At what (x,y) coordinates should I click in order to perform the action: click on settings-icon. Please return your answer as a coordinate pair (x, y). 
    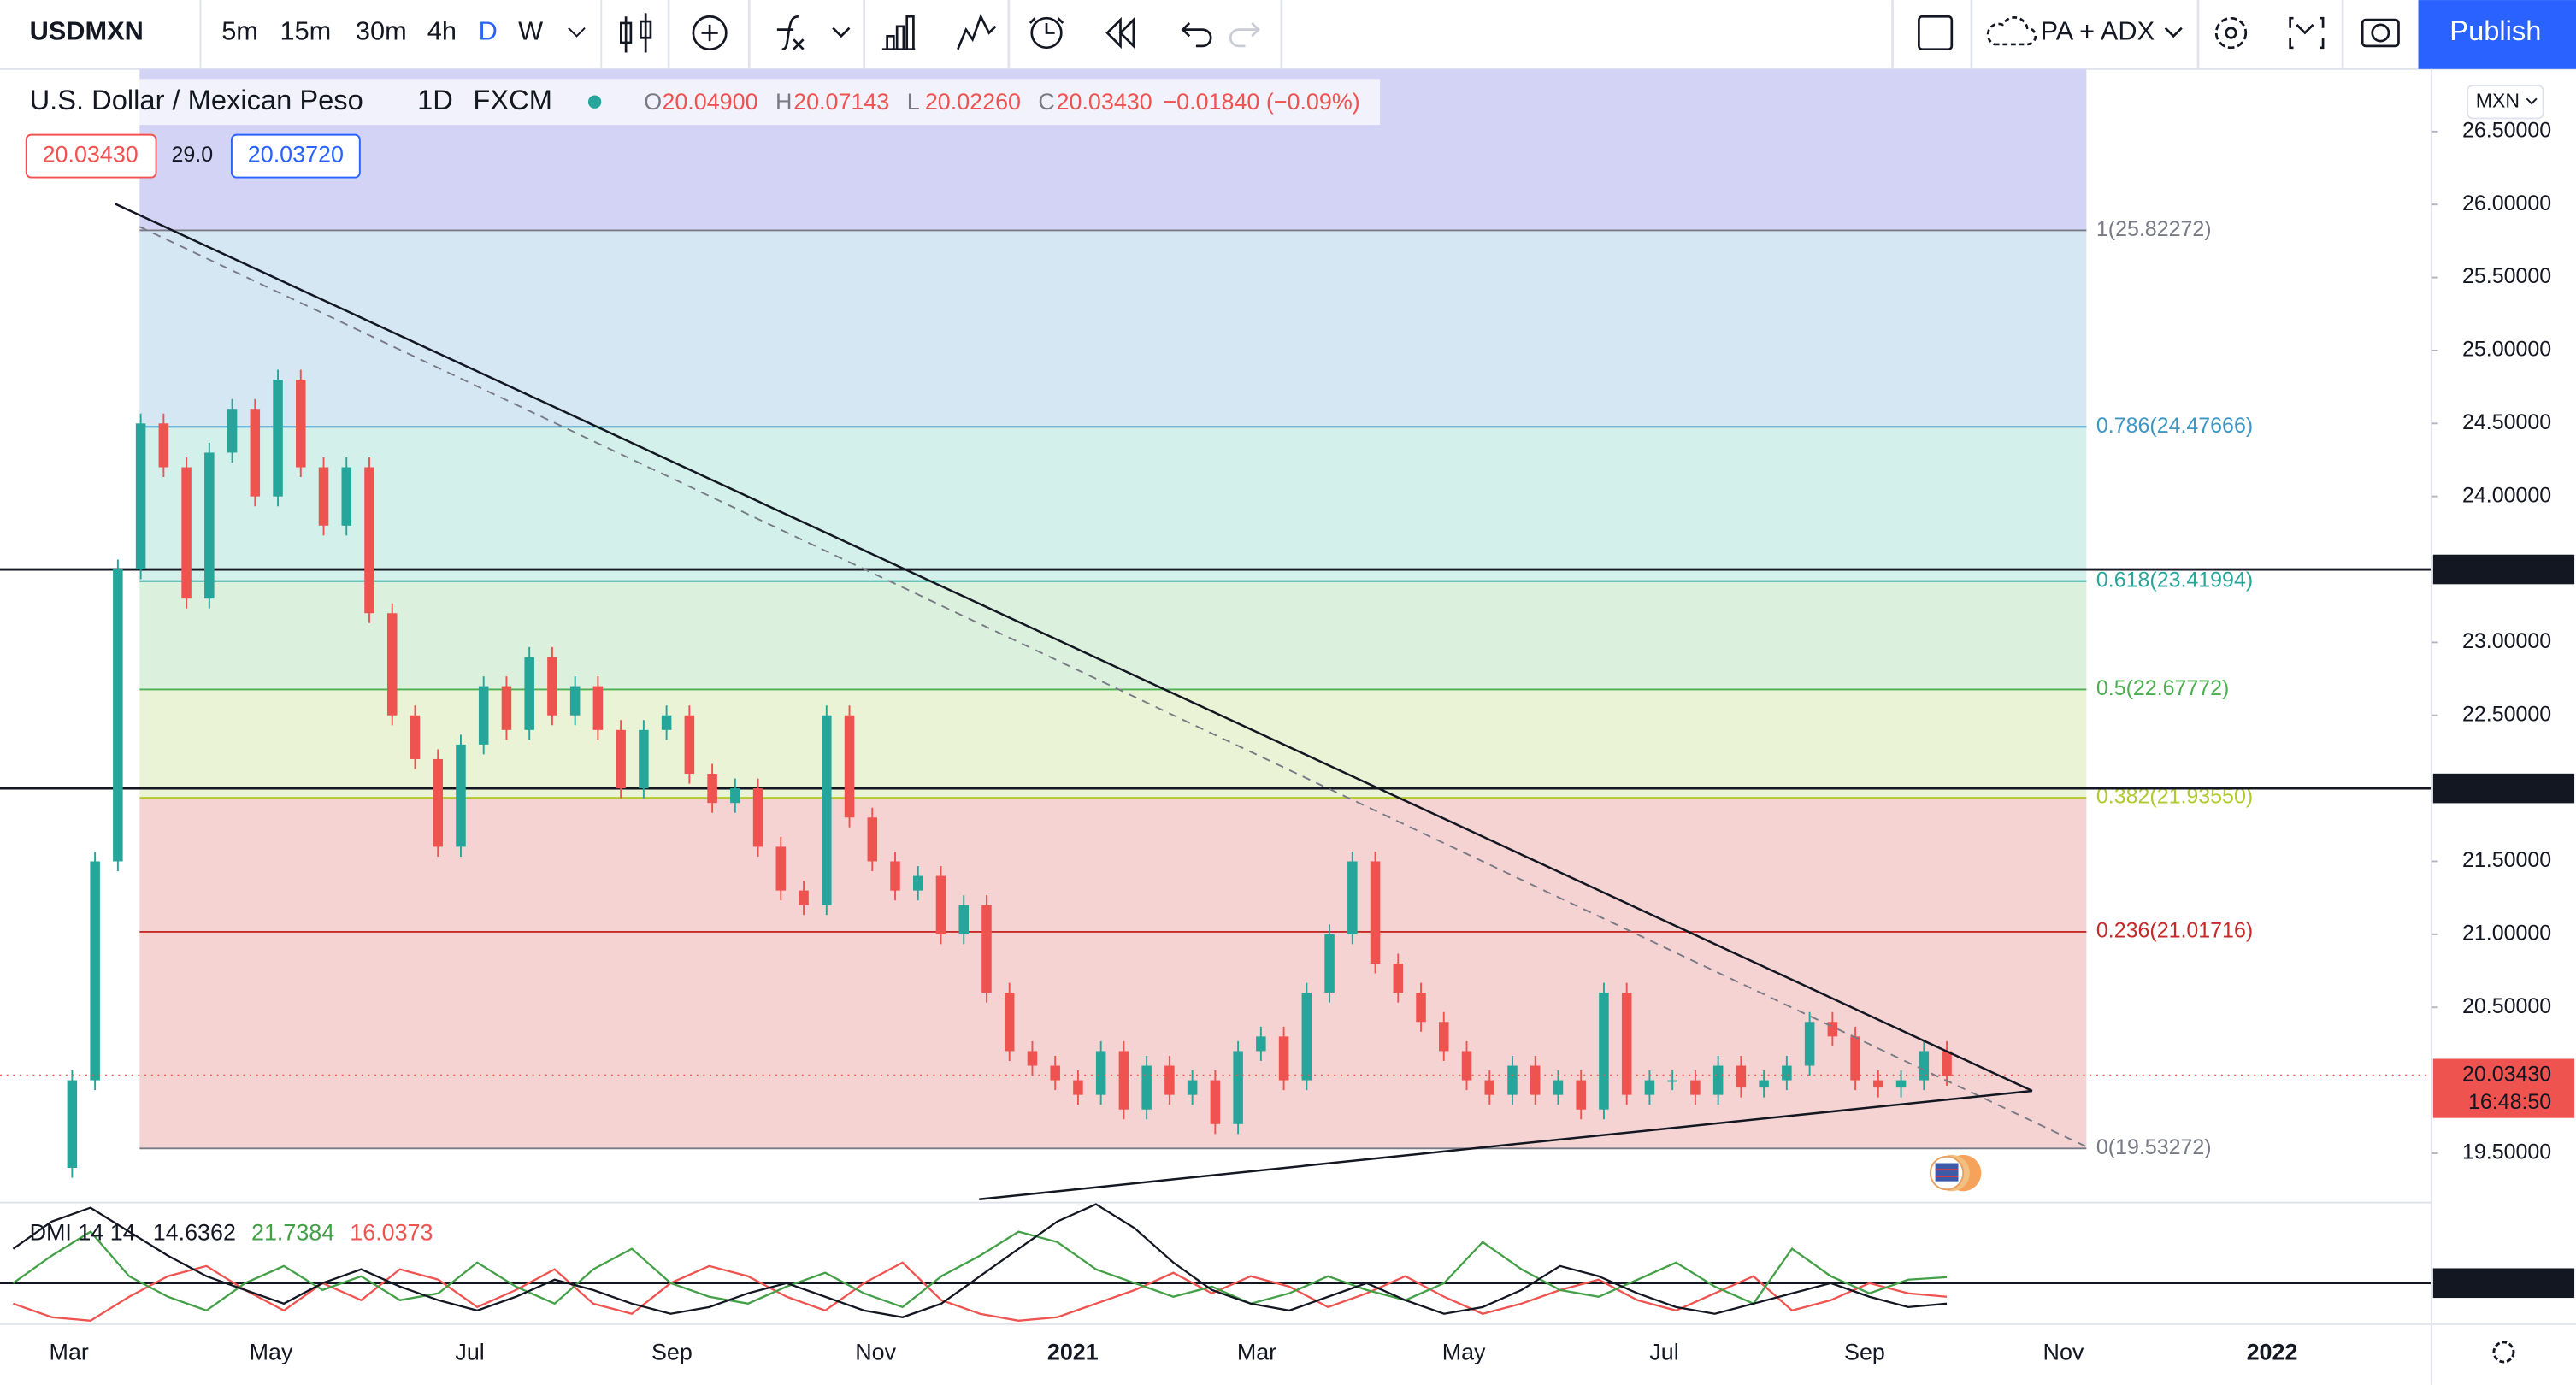
    Looking at the image, I should click on (2231, 33).